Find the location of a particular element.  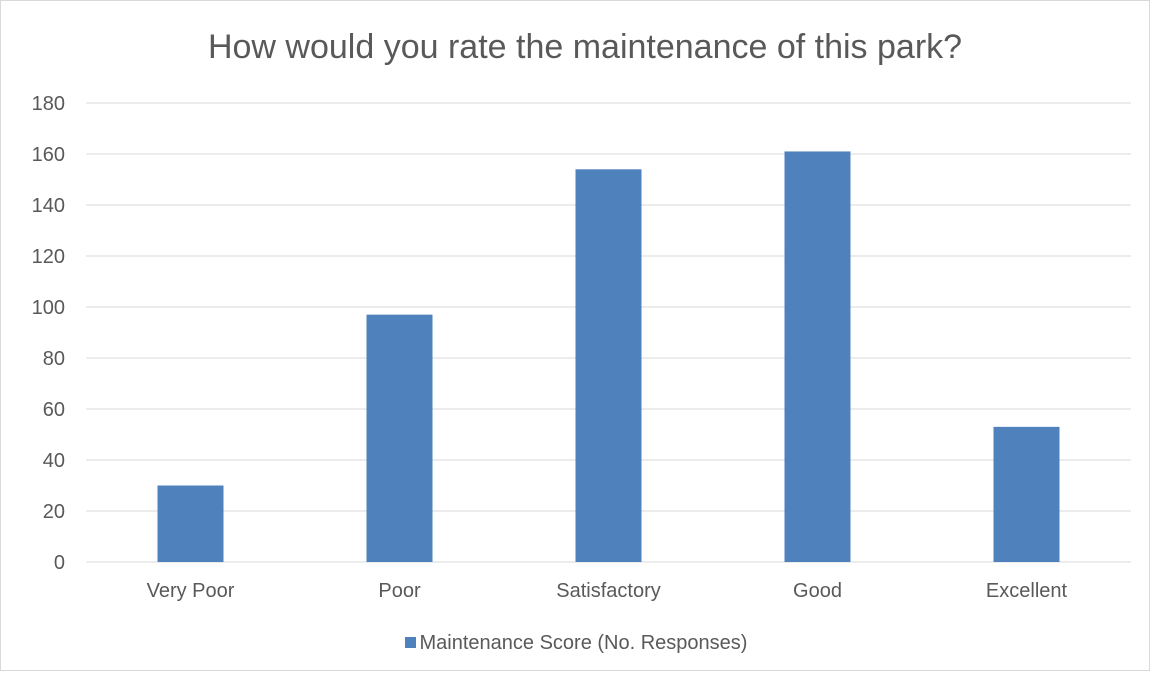

legend: Maintenance Score (No. Responses) is located at coordinates (576, 643).